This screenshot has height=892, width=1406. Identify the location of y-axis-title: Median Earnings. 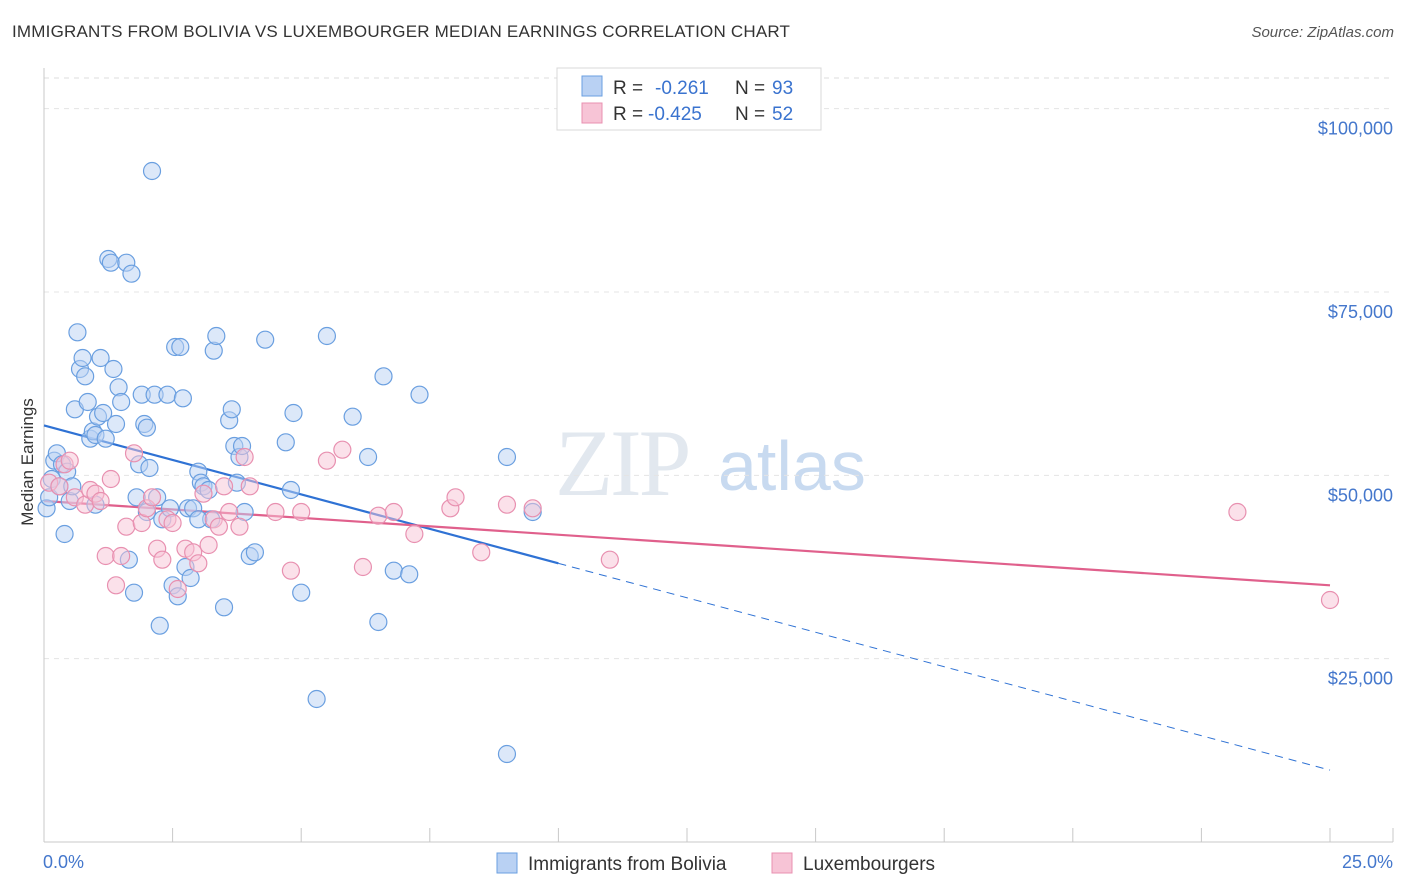
(27, 462).